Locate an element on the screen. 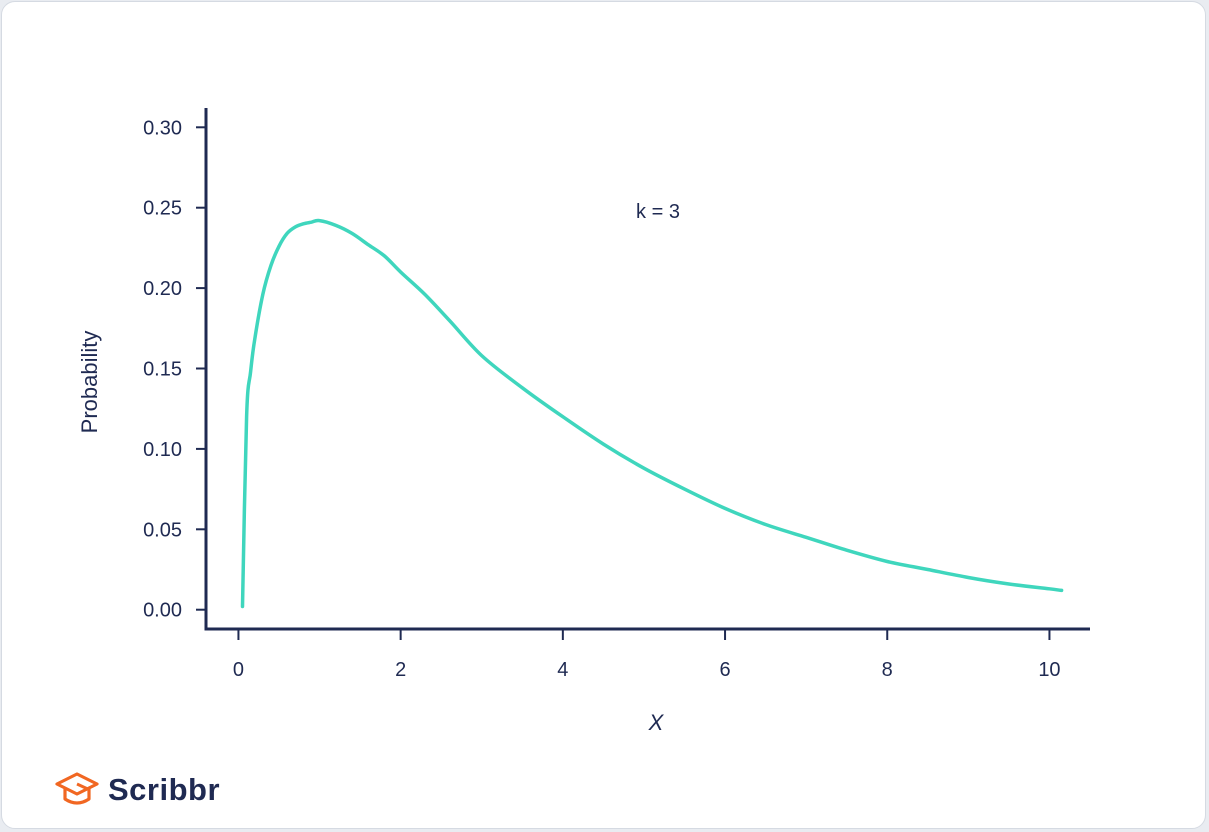  x-tick-label: 10 is located at coordinates (1049, 670).